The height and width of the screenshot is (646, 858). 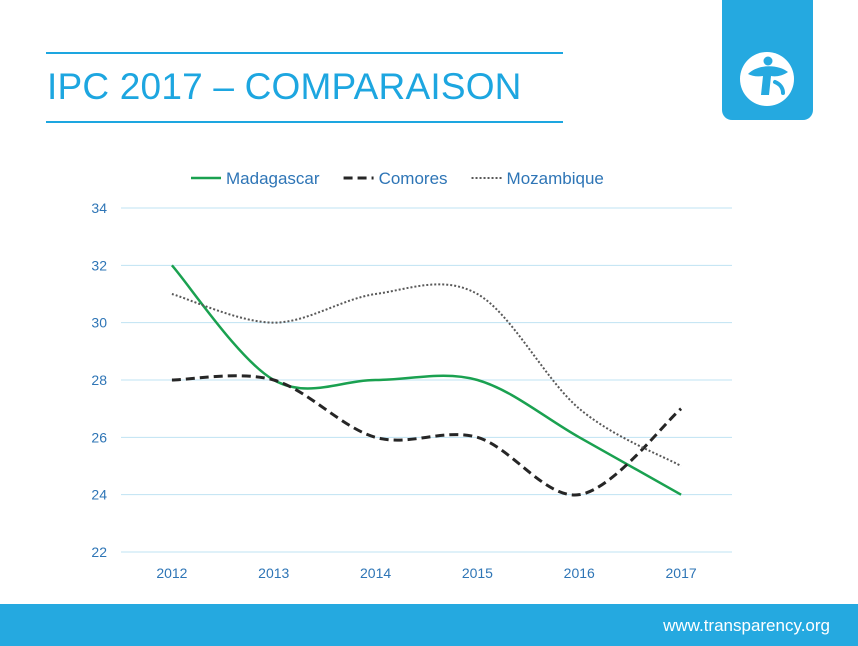 What do you see at coordinates (413, 178) in the screenshot?
I see `legend-label: Comores` at bounding box center [413, 178].